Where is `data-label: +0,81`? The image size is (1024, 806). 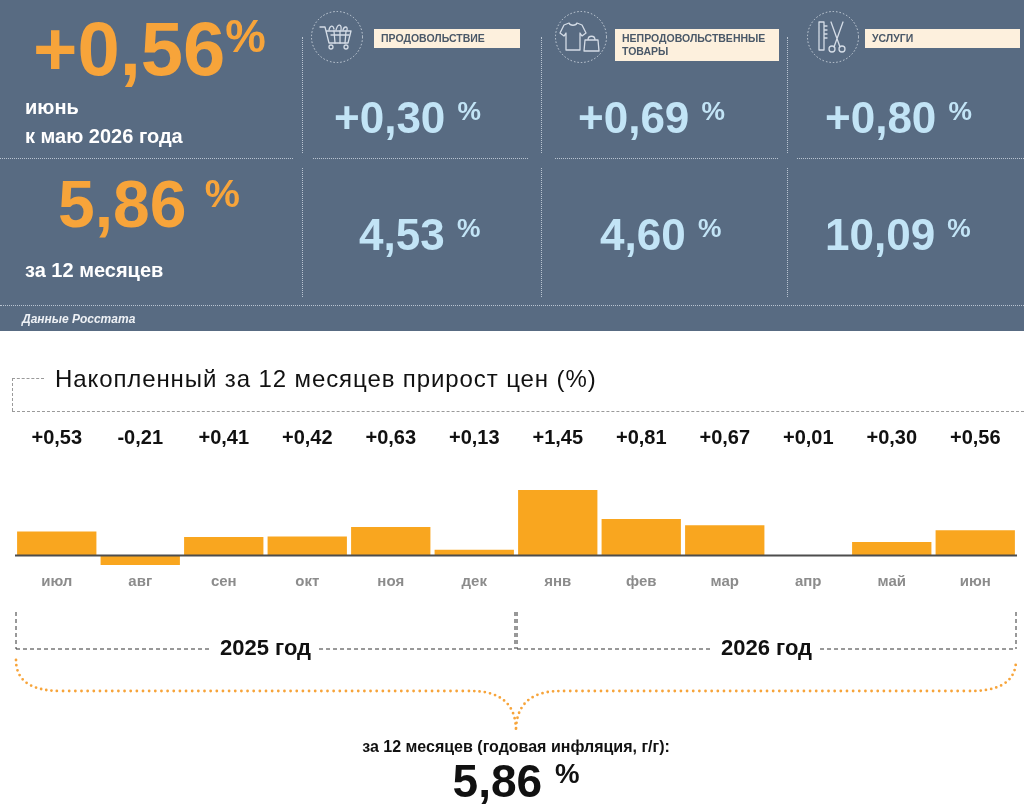 data-label: +0,81 is located at coordinates (641, 437).